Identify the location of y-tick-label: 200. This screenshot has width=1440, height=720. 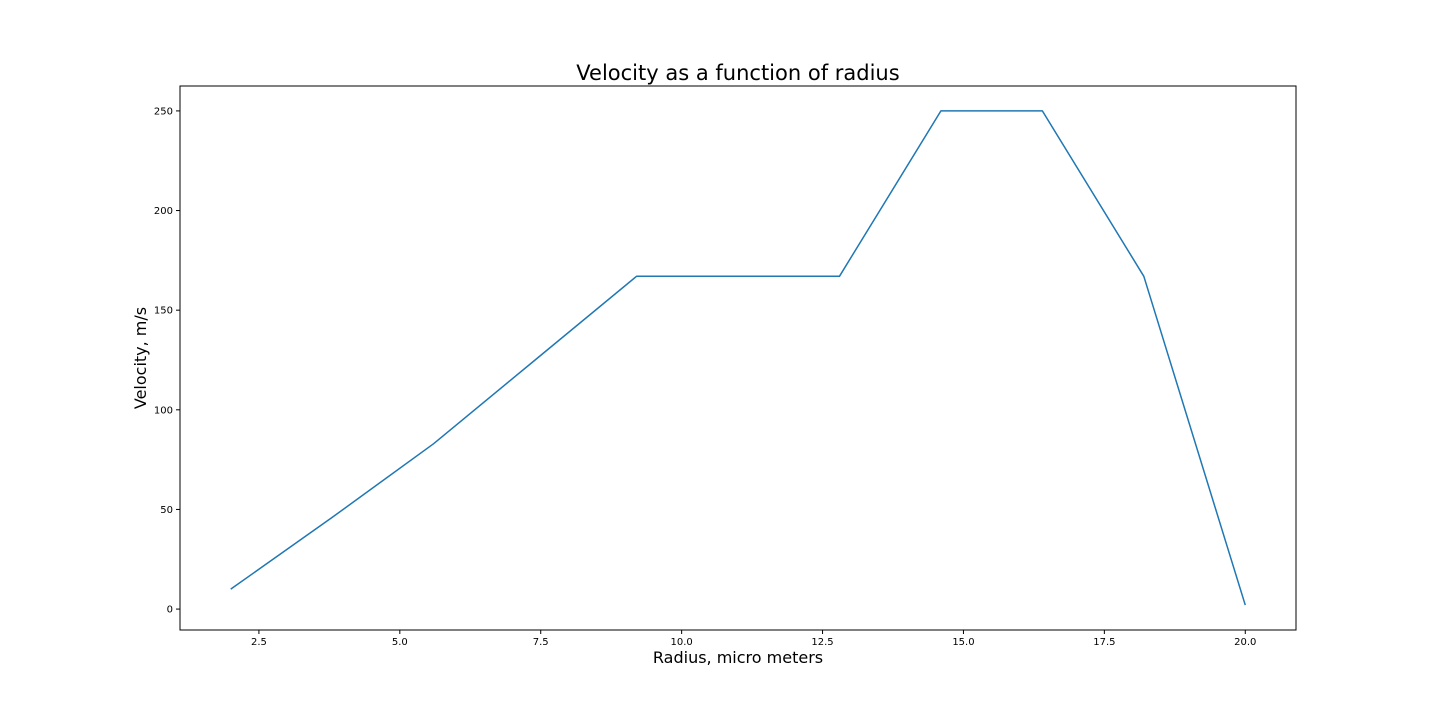
(163, 211).